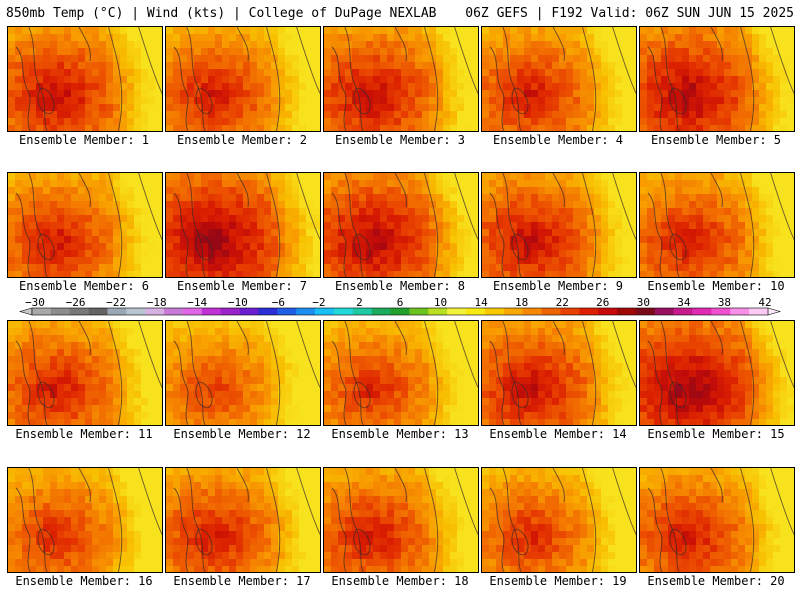 This screenshot has width=800, height=600. What do you see at coordinates (318, 302) in the screenshot?
I see `colorbar-tick-label: −2` at bounding box center [318, 302].